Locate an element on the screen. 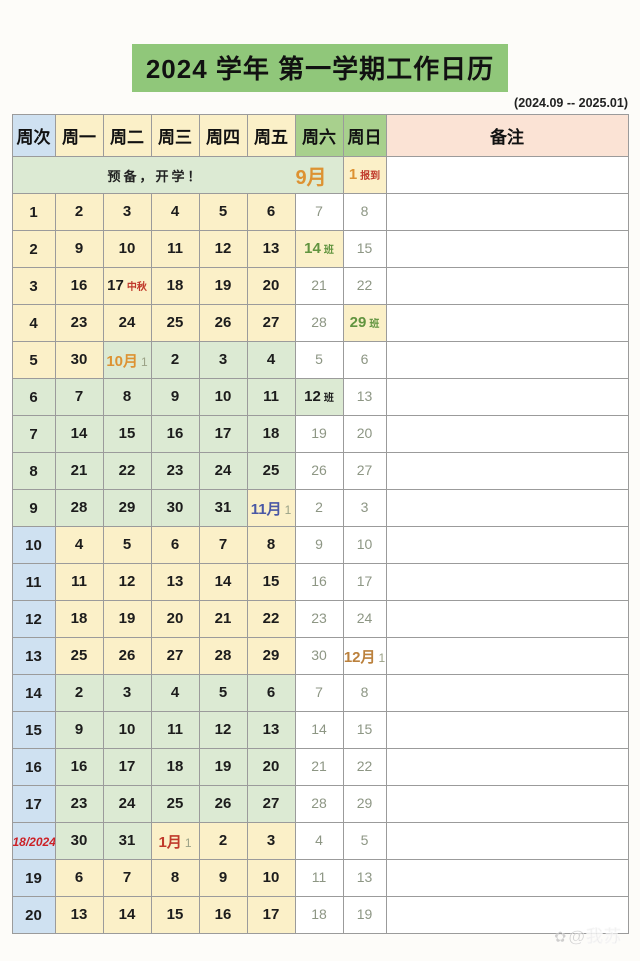 The height and width of the screenshot is (961, 640). week-row: 14 2 3 4 5 6 7 8 is located at coordinates (320, 693).